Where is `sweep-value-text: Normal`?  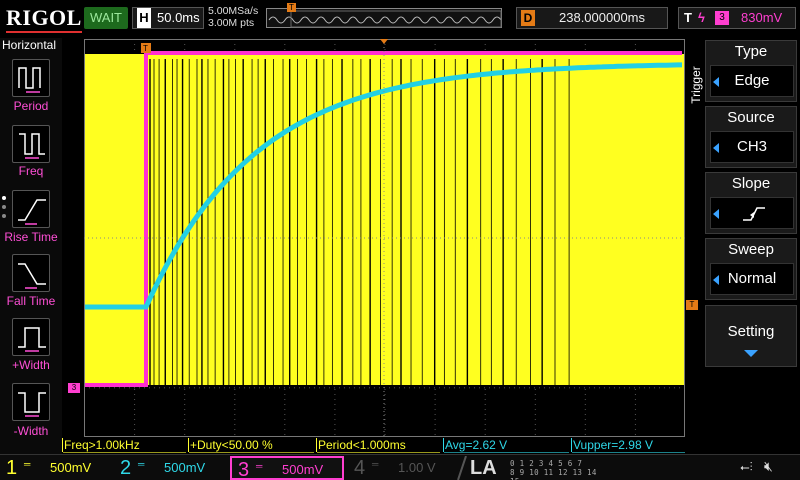 sweep-value-text: Normal is located at coordinates (752, 278).